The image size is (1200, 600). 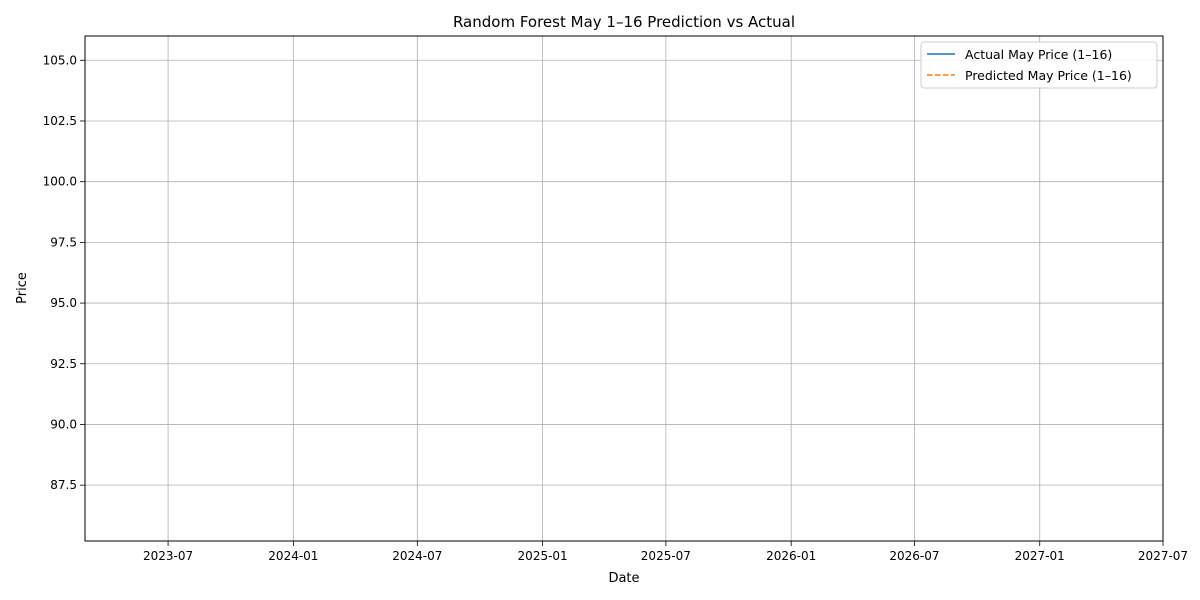 I want to click on y-tick-label: 87.5, so click(x=63, y=485).